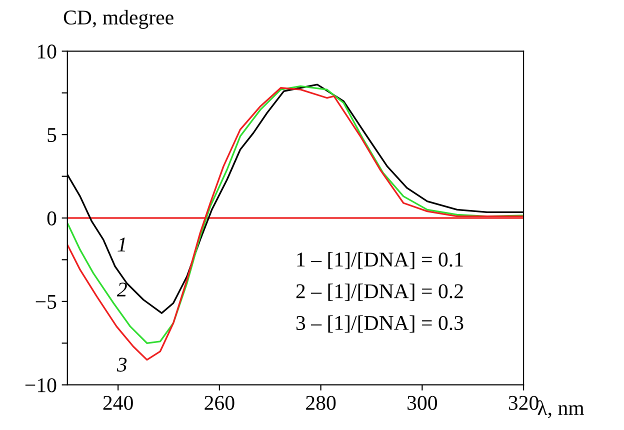 This screenshot has width=624, height=430. I want to click on annotation: 2, so click(121, 289).